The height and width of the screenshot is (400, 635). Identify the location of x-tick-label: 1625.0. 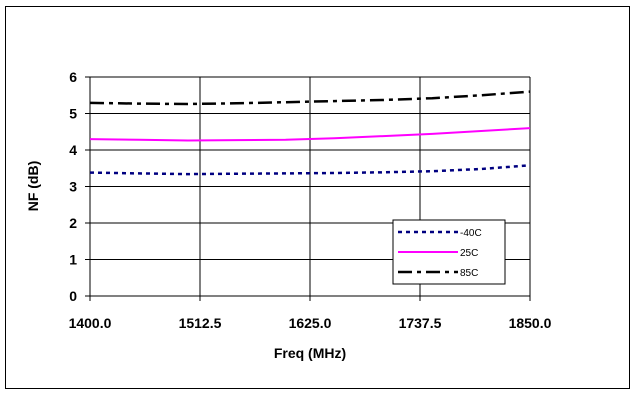
(310, 323).